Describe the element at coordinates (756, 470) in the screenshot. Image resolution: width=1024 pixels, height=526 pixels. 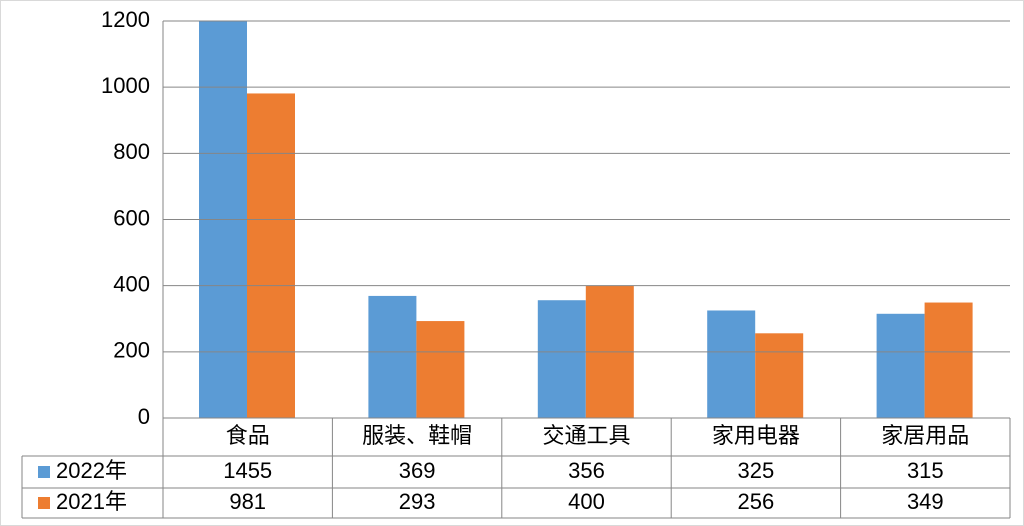
I see `table-value: 325` at that location.